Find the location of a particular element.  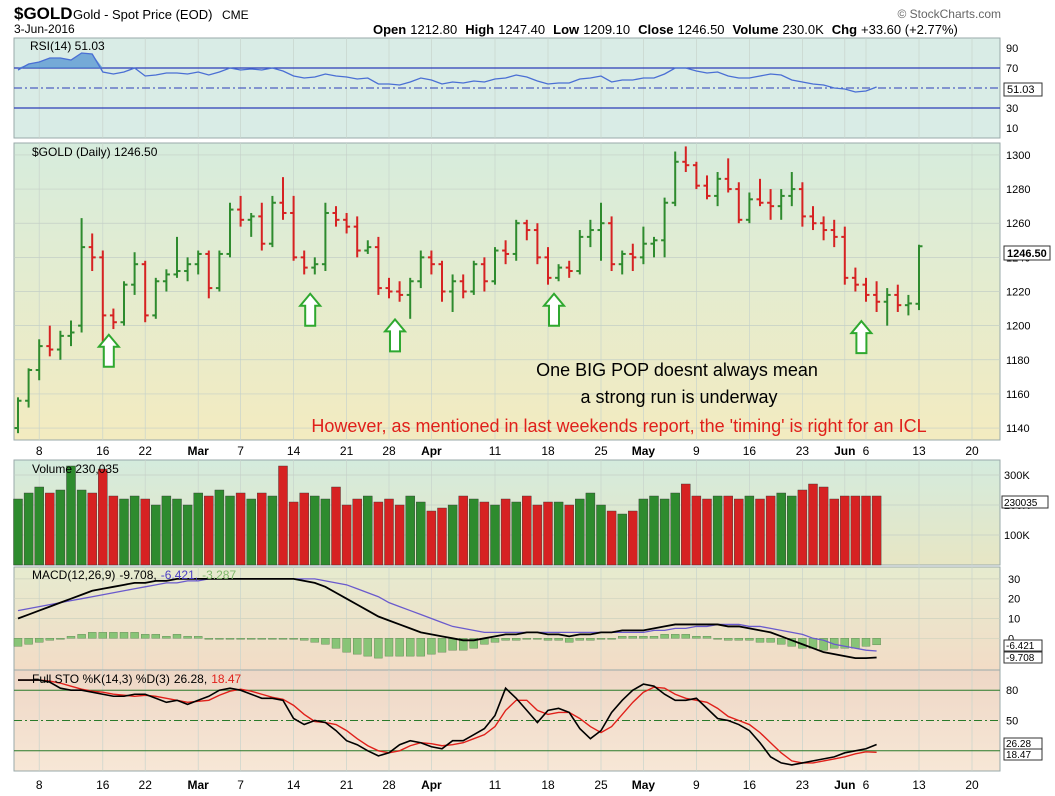

x-tick-label: 16 is located at coordinates (103, 451).